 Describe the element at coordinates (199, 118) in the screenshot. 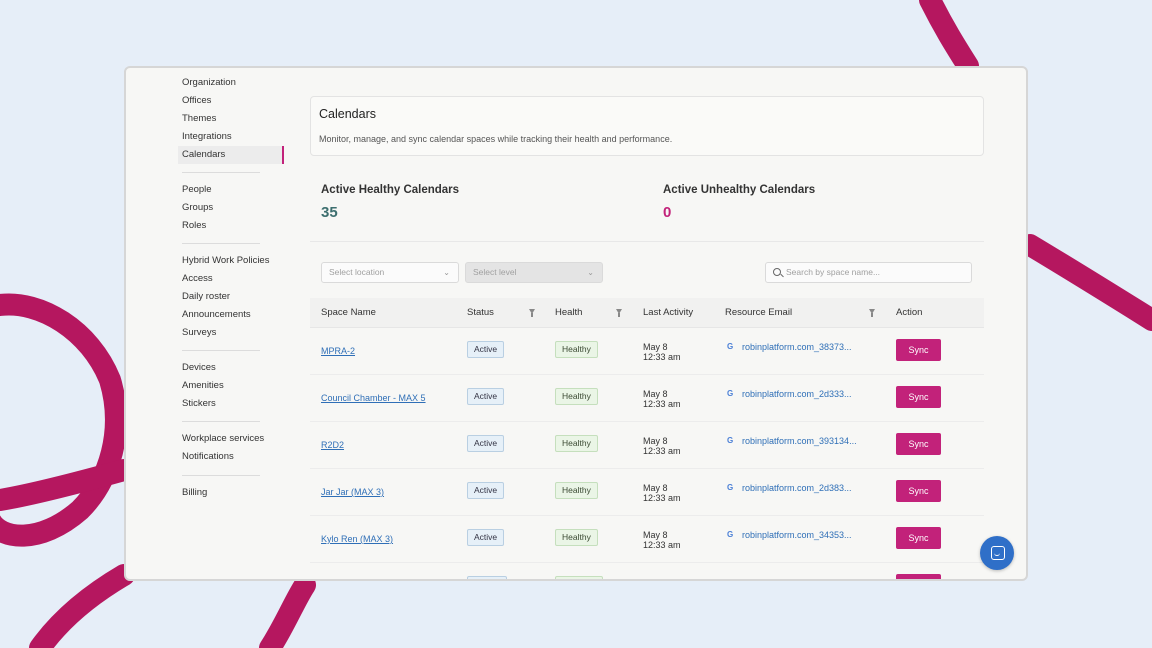

I see `sidebar-item-themes: Themes` at that location.